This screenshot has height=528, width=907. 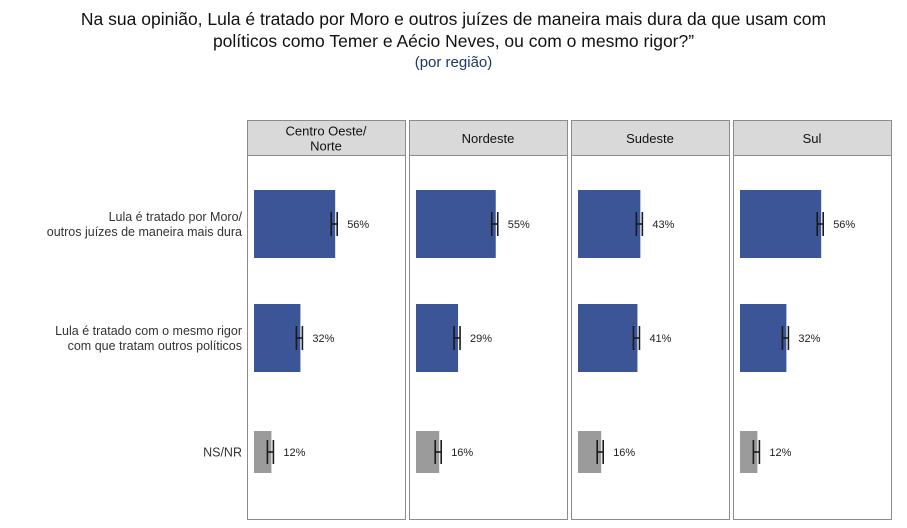 I want to click on value-label: 41%, so click(x=660, y=339).